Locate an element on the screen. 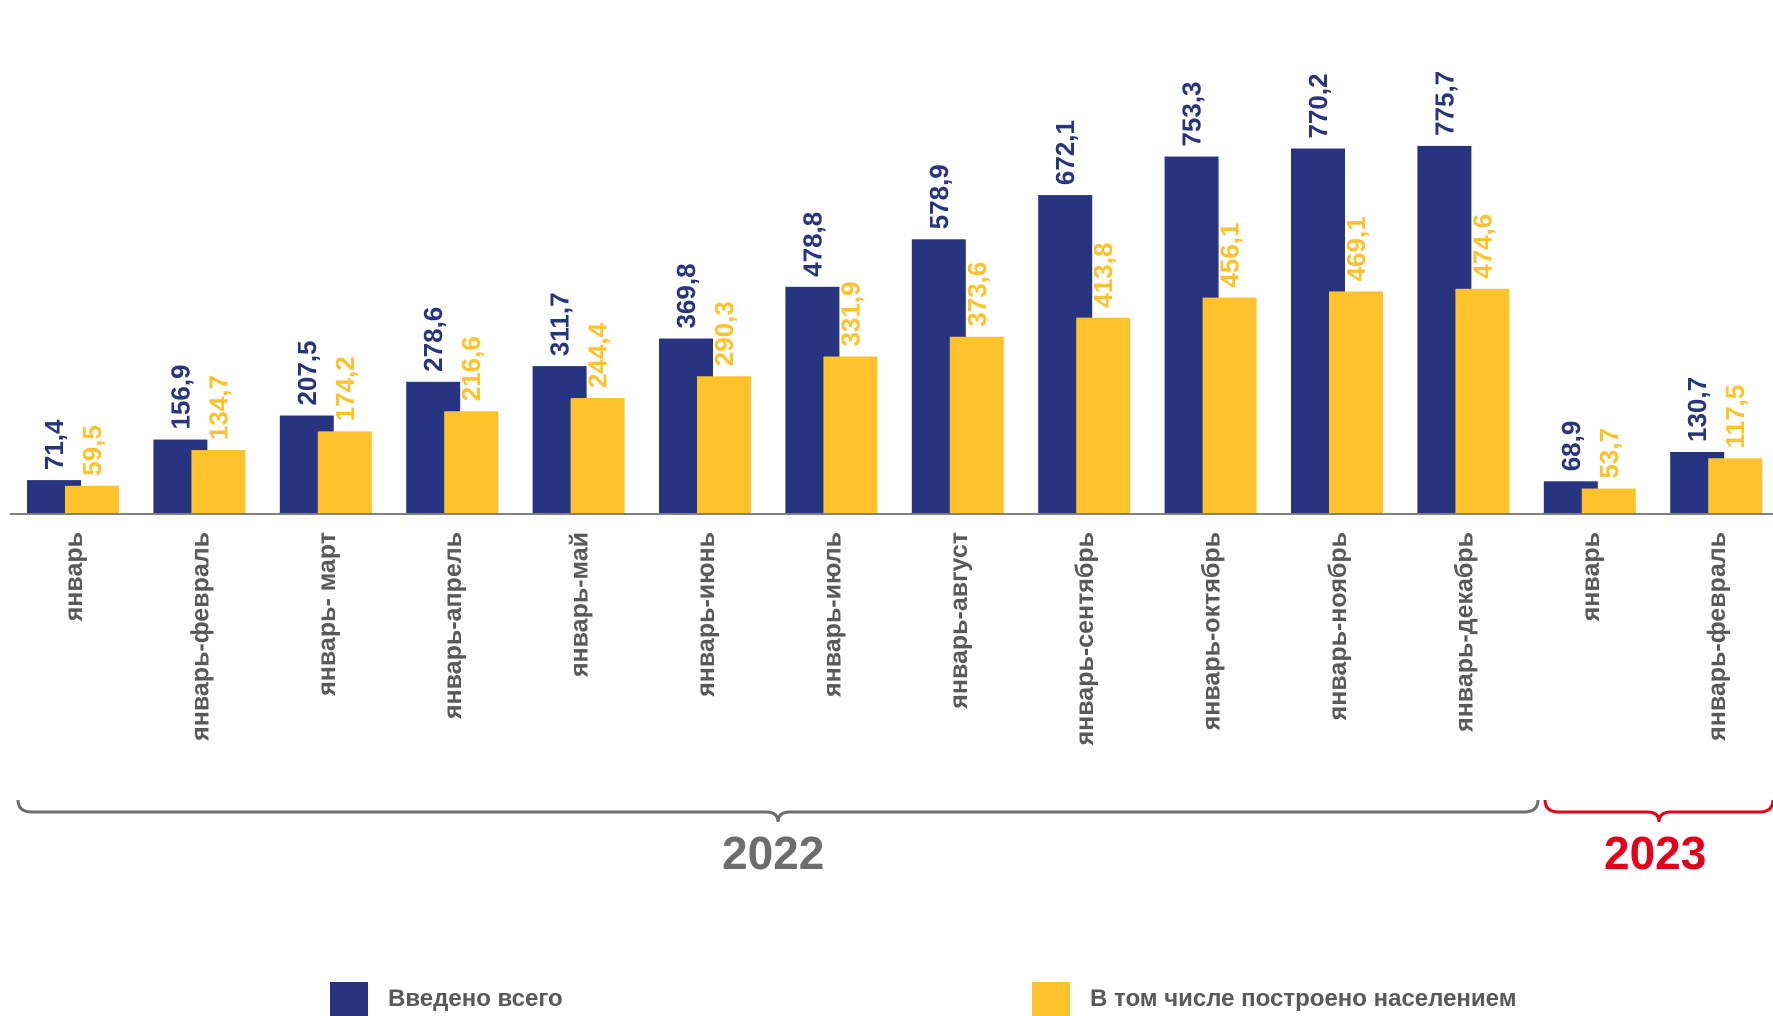 This screenshot has height=1016, width=1773. value-label-secondary-9: 456,1 is located at coordinates (1230, 255).